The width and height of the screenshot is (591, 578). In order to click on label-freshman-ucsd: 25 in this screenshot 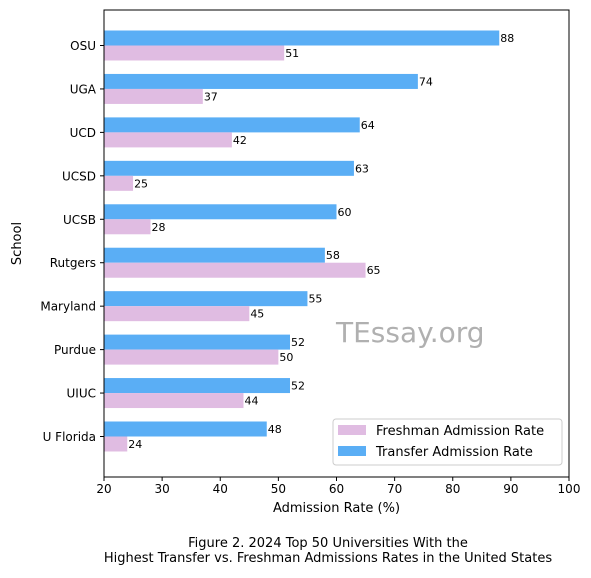, I will do `click(141, 183)`.